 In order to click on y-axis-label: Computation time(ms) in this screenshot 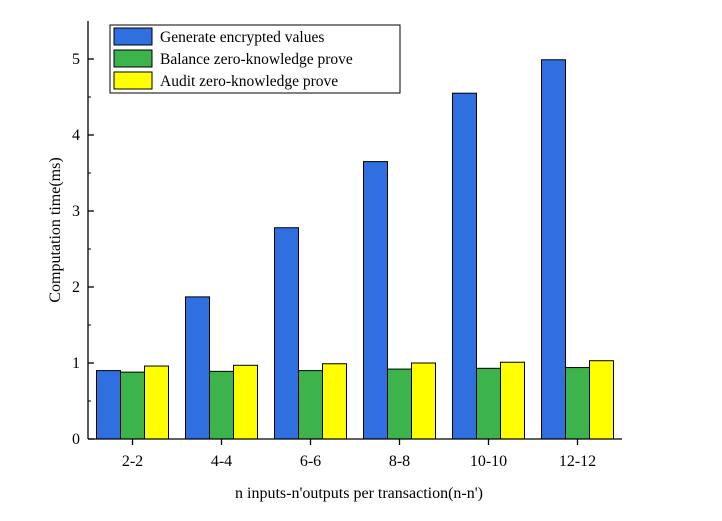, I will do `click(55, 229)`.